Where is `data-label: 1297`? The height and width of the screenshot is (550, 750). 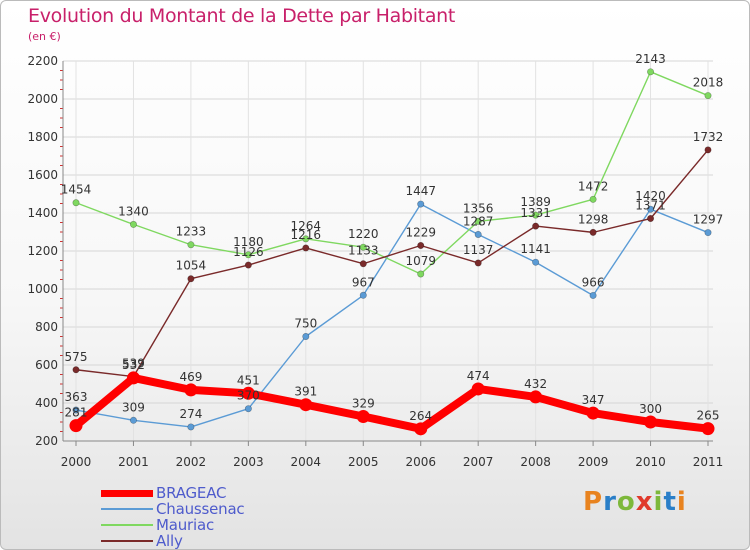
data-label: 1297 is located at coordinates (708, 220).